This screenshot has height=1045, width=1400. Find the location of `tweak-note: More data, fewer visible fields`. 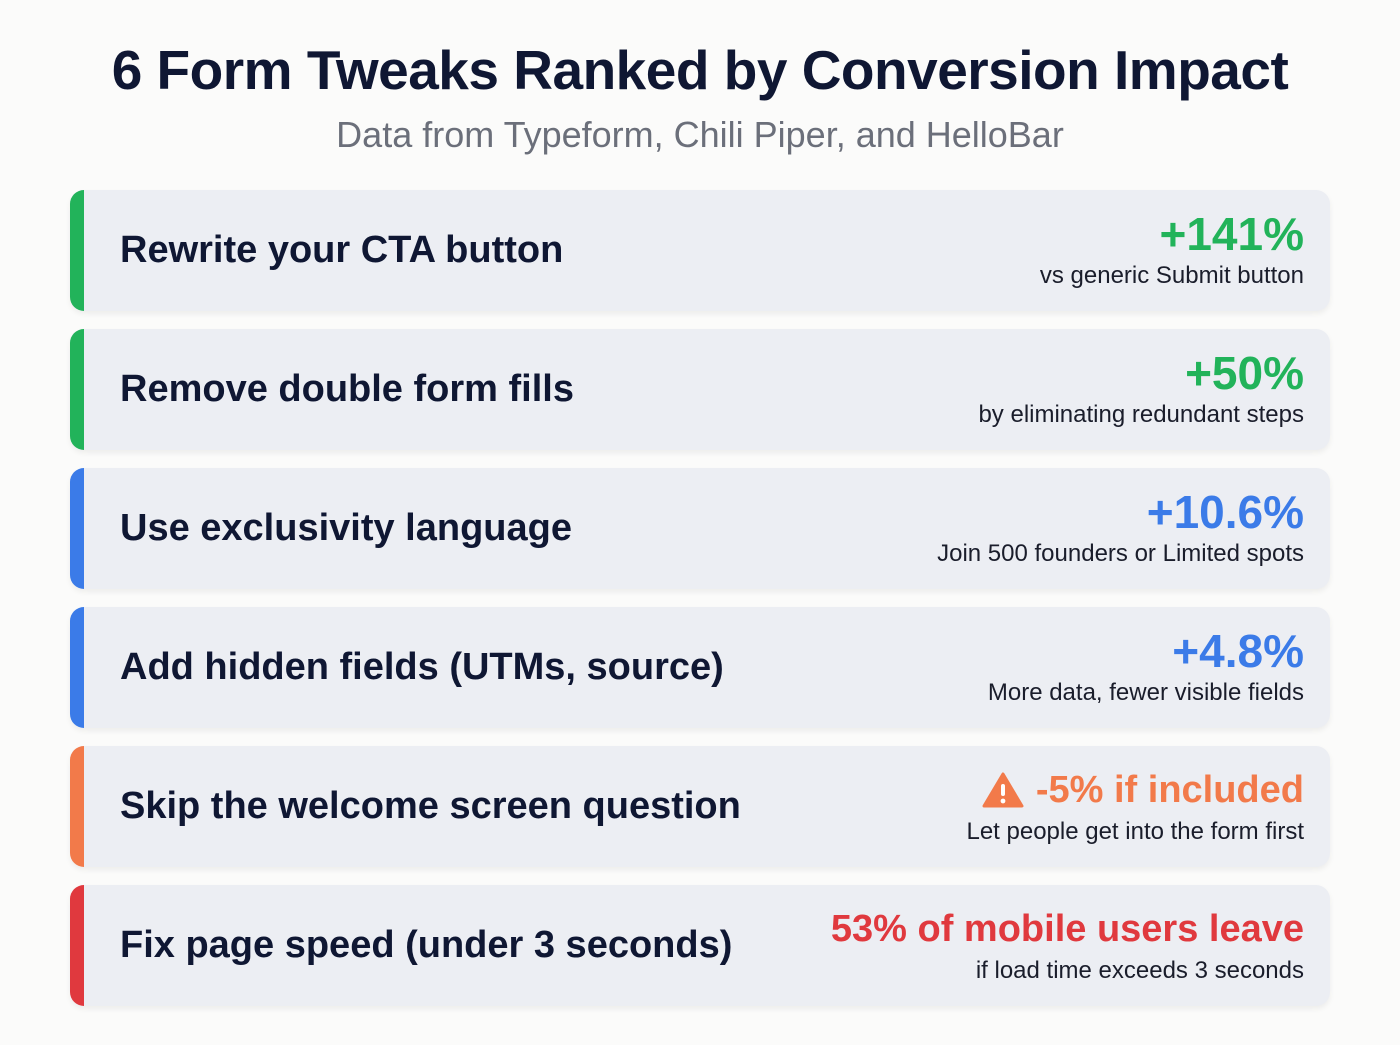

tweak-note: More data, fewer visible fields is located at coordinates (1145, 692).